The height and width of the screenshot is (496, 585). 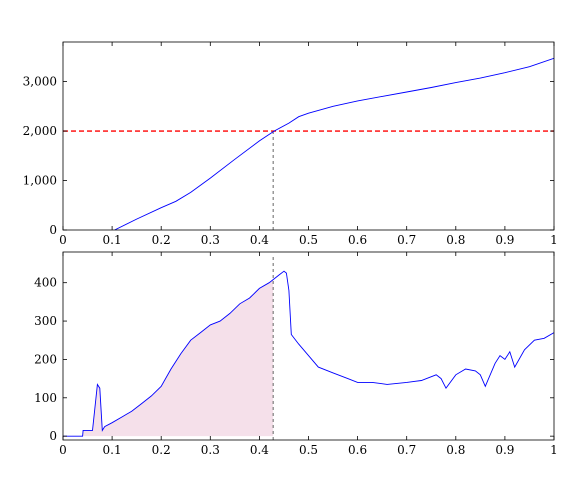 What do you see at coordinates (40, 131) in the screenshot?
I see `y-tick-label: 2,000` at bounding box center [40, 131].